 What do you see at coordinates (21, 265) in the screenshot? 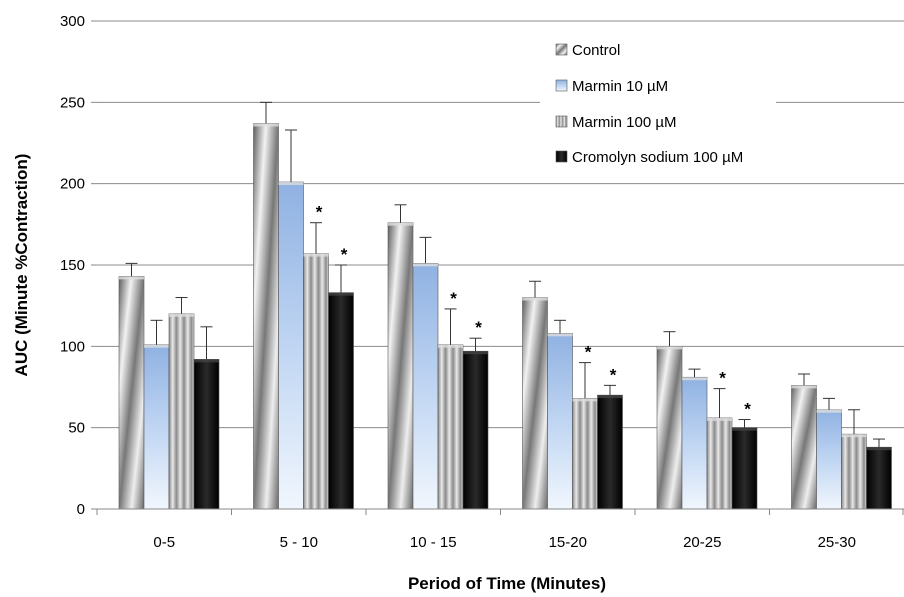
I see `y-axis-title: AUC (Minute %Contraction)` at bounding box center [21, 265].